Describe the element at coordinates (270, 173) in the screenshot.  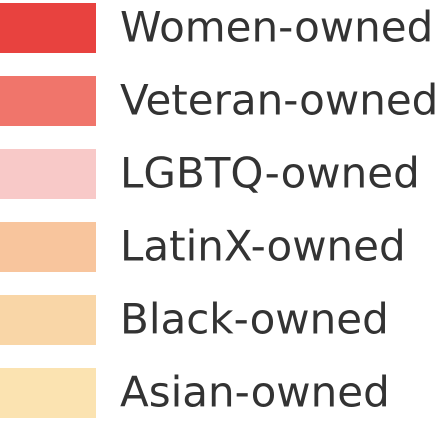
I see `legend-label: LGBTQ-owned` at that location.